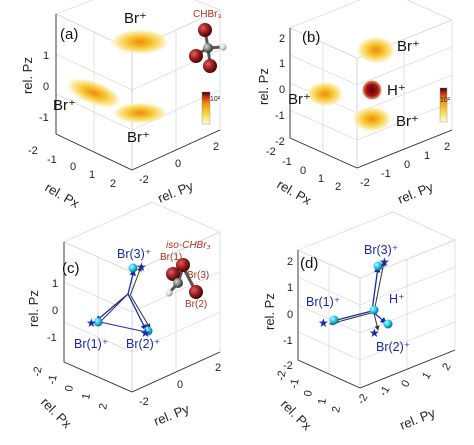 Image resolution: width=474 pixels, height=445 pixels. I want to click on star-br2: ★, so click(145, 333).